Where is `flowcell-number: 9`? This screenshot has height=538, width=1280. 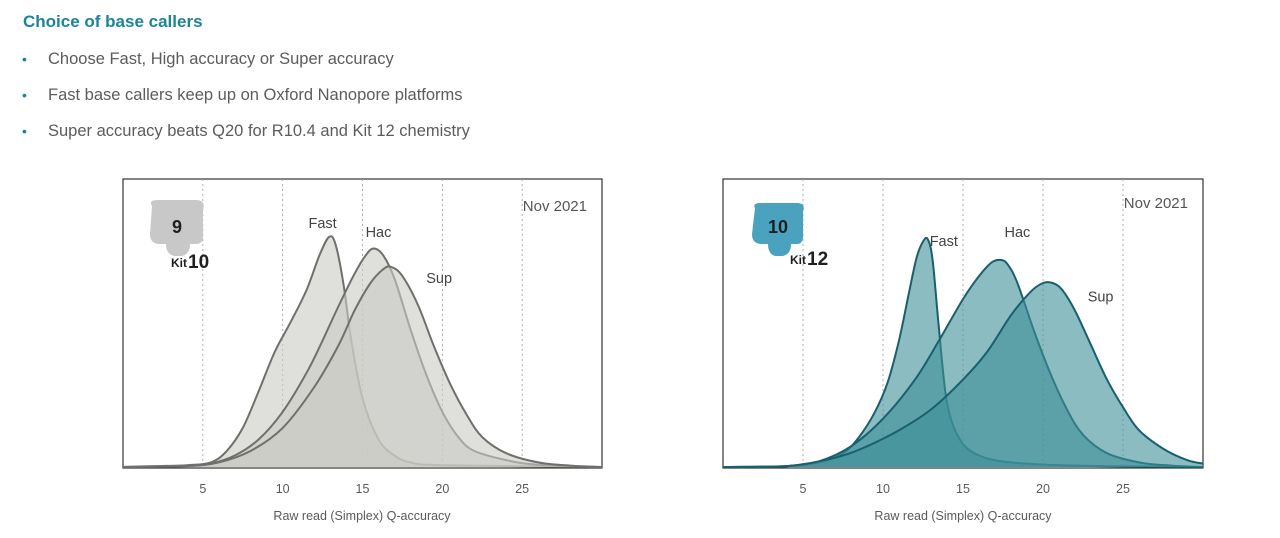 flowcell-number: 9 is located at coordinates (177, 227).